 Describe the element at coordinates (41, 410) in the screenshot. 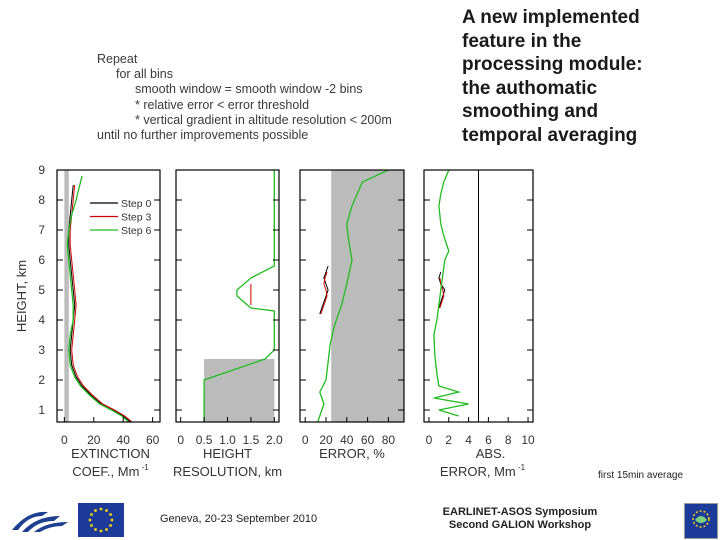

I see `y-tick-label: 1` at that location.